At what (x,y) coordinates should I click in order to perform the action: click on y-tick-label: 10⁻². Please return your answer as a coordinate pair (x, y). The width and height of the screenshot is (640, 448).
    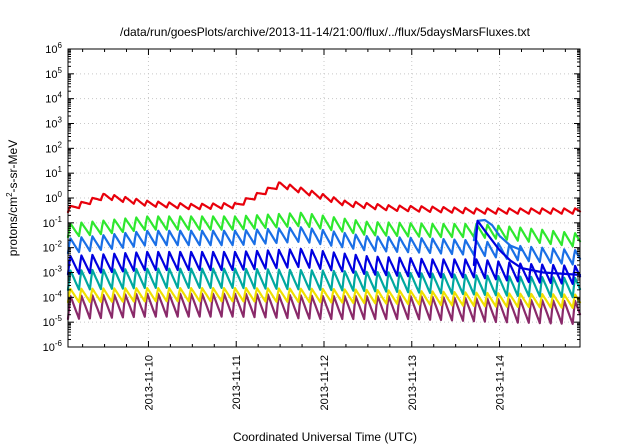
    Looking at the image, I should click on (53, 247).